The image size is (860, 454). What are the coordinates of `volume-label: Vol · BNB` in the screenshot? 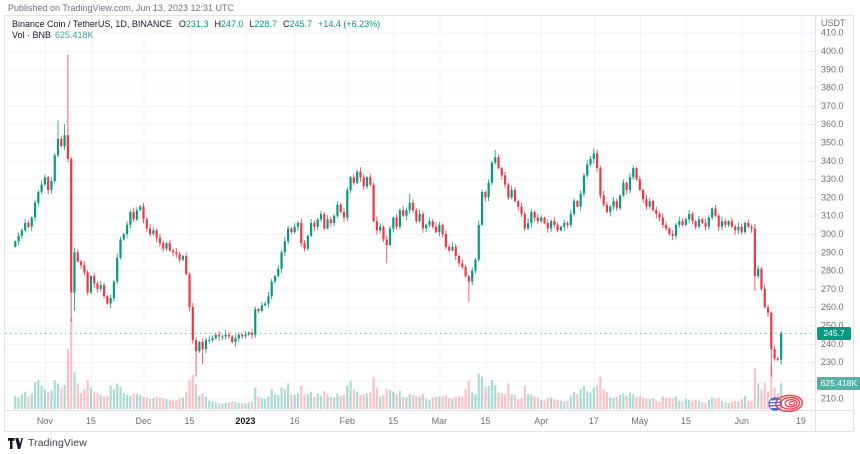 It's located at (32, 35).